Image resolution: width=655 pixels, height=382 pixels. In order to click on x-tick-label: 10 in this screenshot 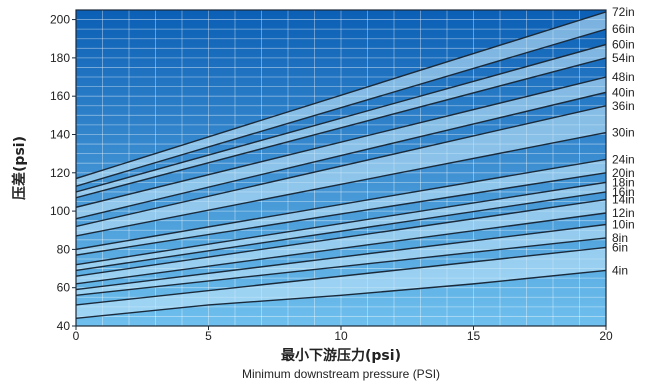, I will do `click(341, 336)`.